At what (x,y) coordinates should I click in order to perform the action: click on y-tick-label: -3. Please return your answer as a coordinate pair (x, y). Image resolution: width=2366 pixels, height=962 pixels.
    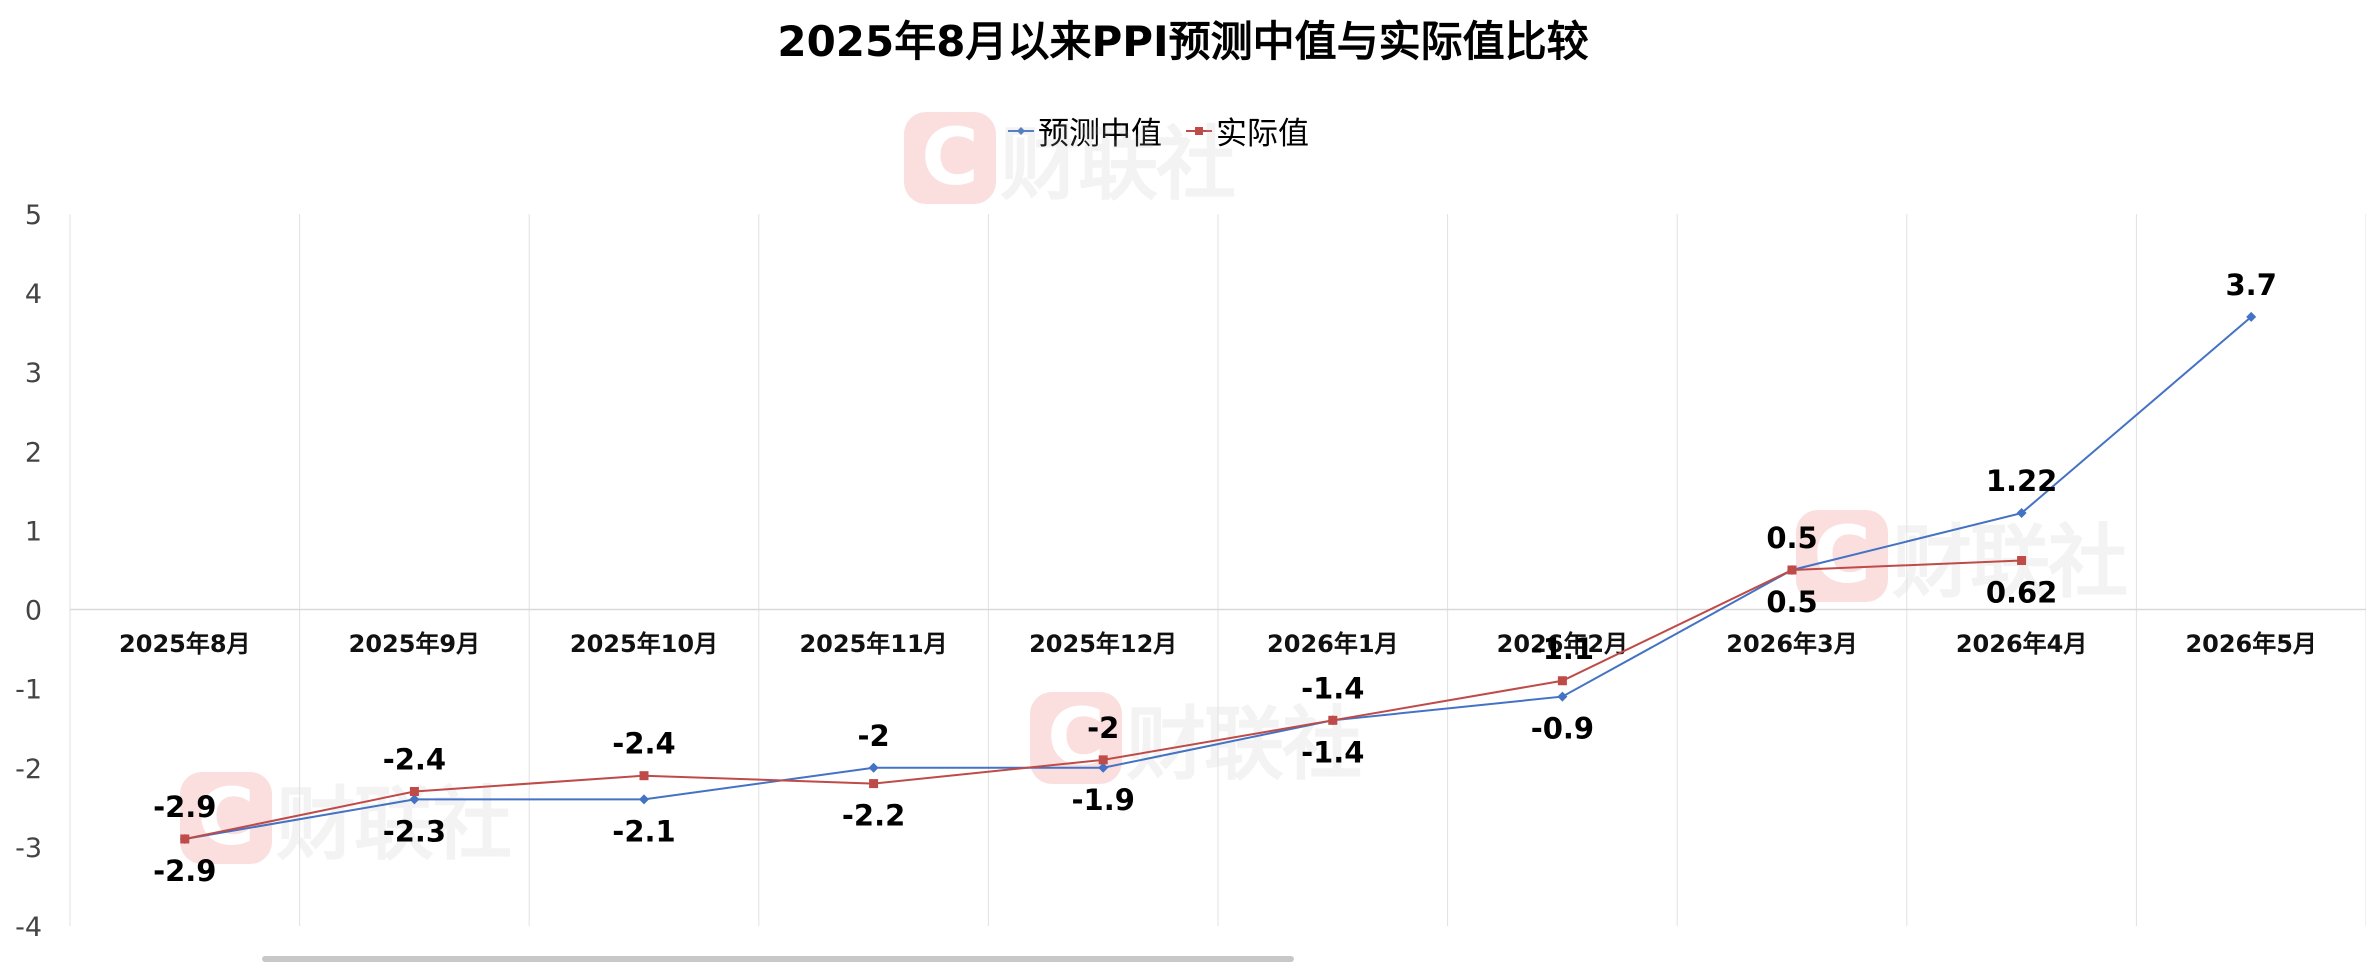
    Looking at the image, I should click on (28, 848).